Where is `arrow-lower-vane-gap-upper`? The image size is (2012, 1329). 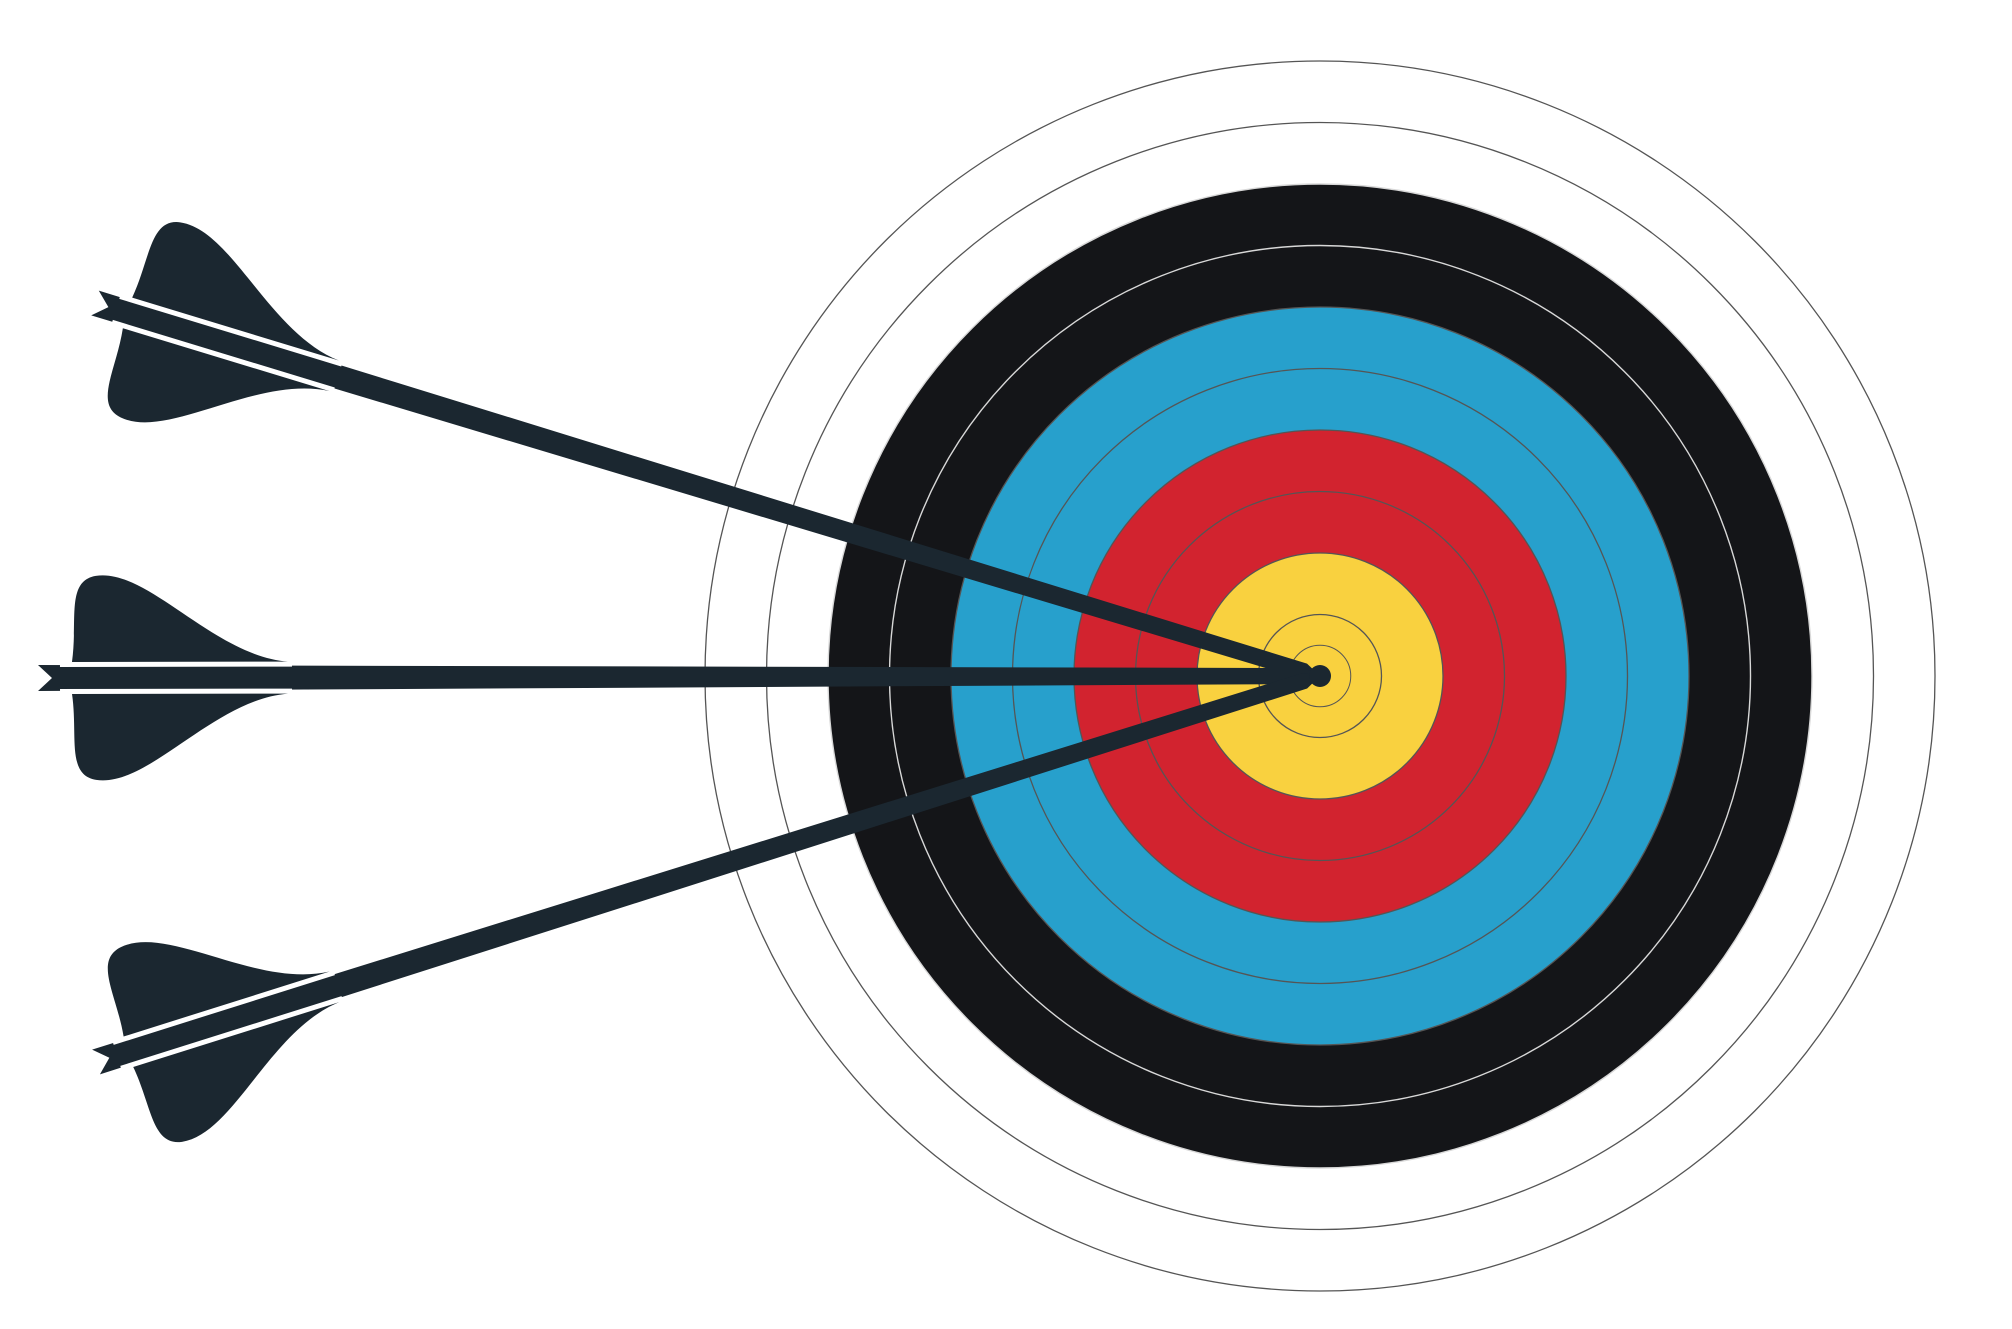
arrow-lower-vane-gap-upper is located at coordinates (223, 1008).